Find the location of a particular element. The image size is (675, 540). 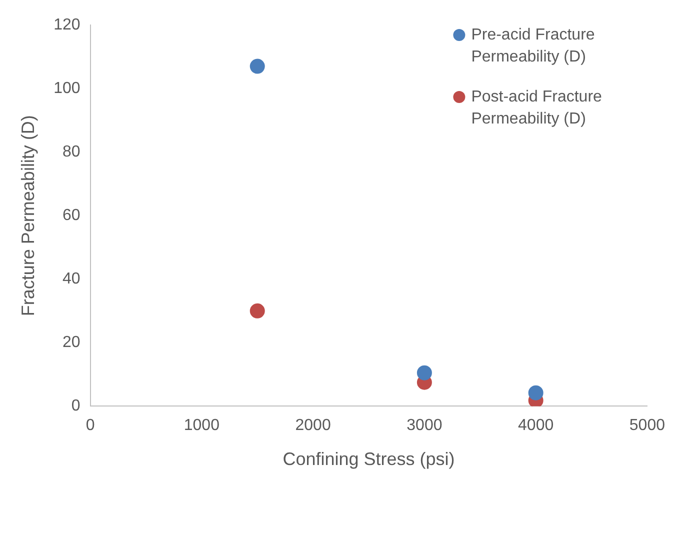

y-tick-label: 80 is located at coordinates (71, 151).